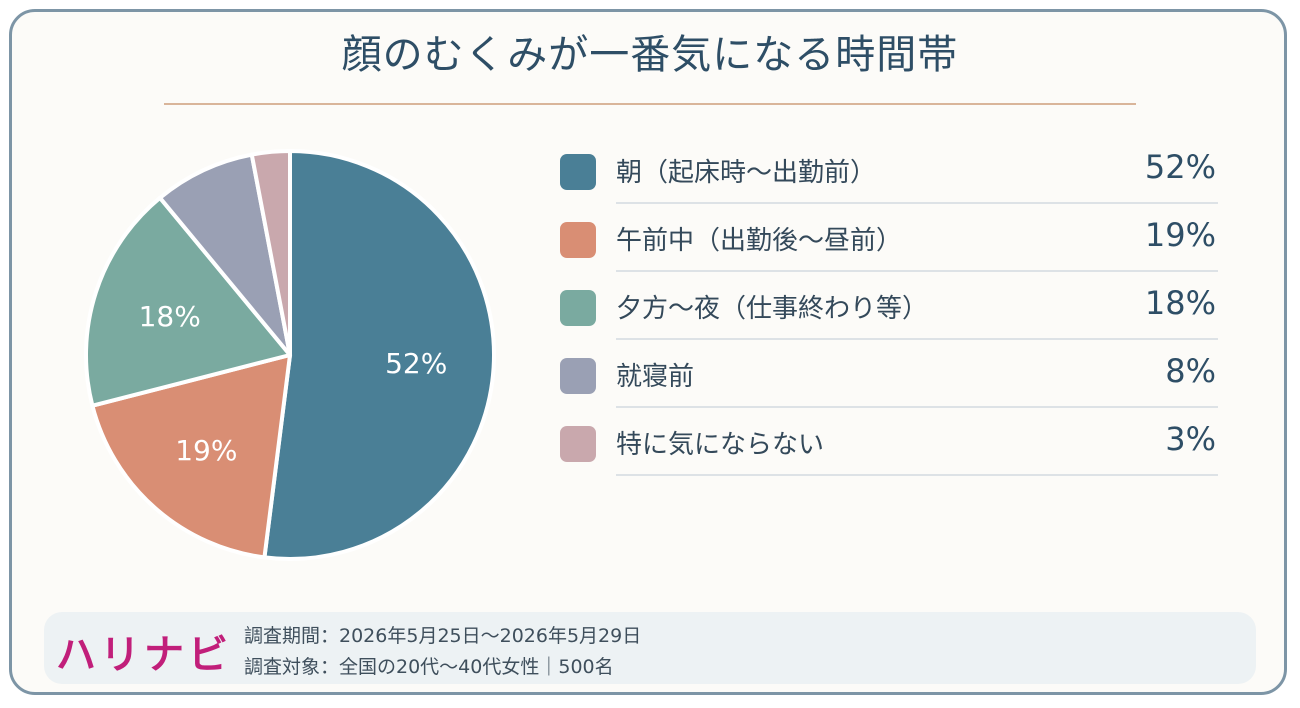 Image resolution: width=1300 pixels, height=708 pixels. I want to click on legend-item-1: 朝（起床時〜出勤前） 52%, so click(889, 171).